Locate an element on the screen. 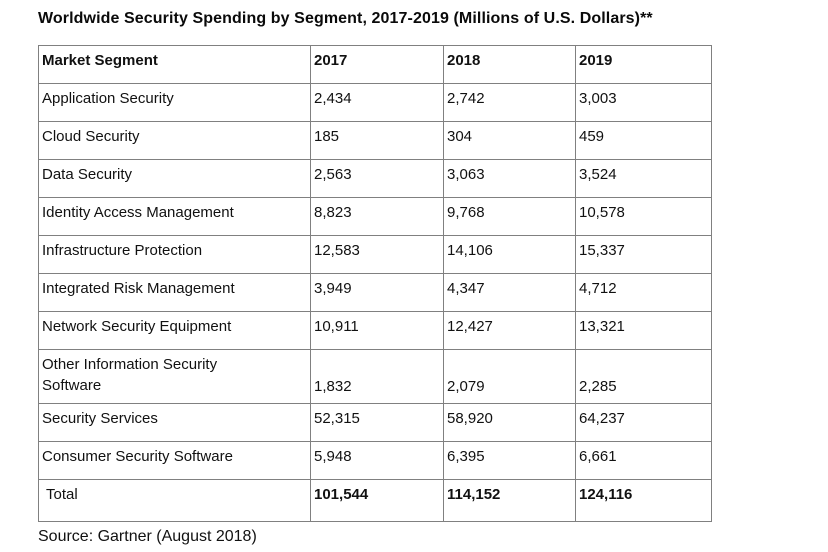 This screenshot has height=552, width=828. value-cell: 14,106 is located at coordinates (509, 254).